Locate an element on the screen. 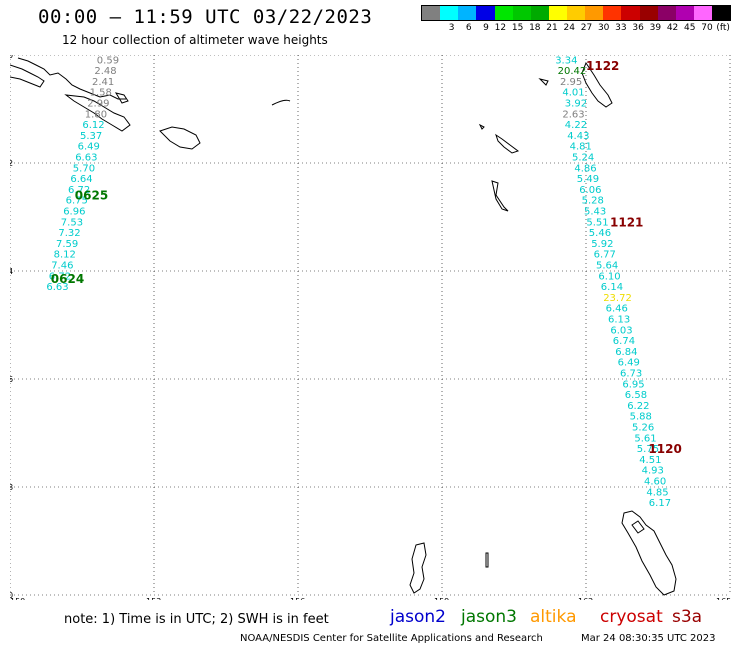  track-value-west: 7.32 is located at coordinates (69, 233).